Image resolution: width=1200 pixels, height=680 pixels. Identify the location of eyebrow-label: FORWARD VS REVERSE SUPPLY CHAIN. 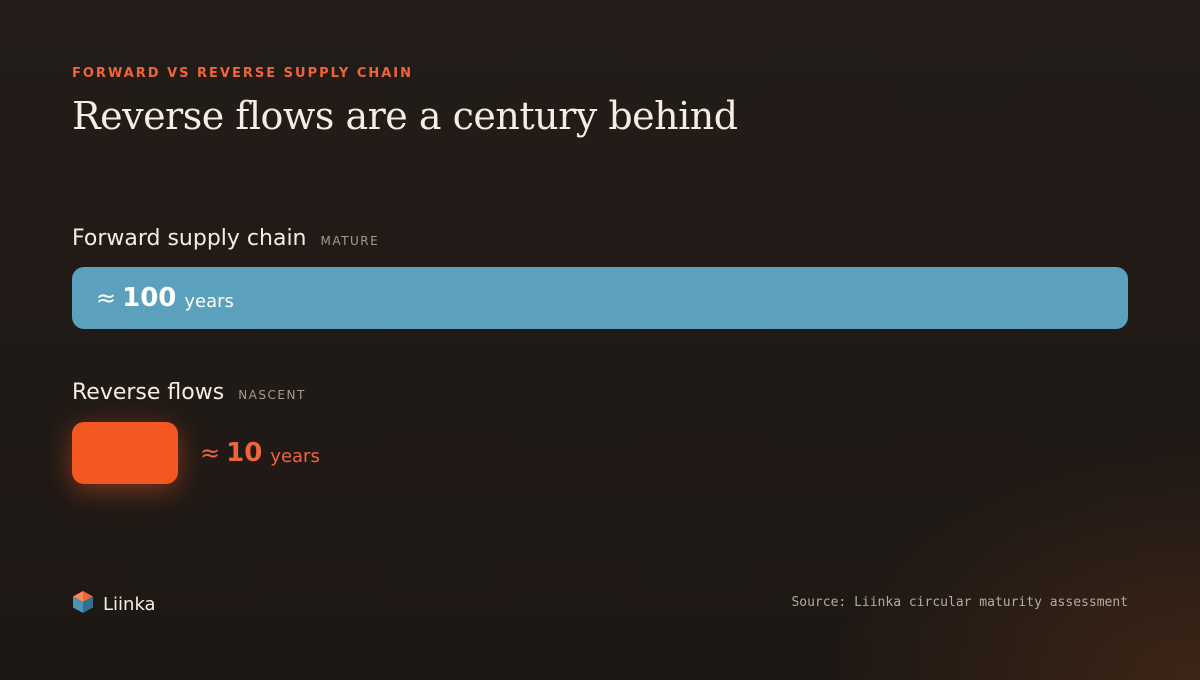
(243, 73).